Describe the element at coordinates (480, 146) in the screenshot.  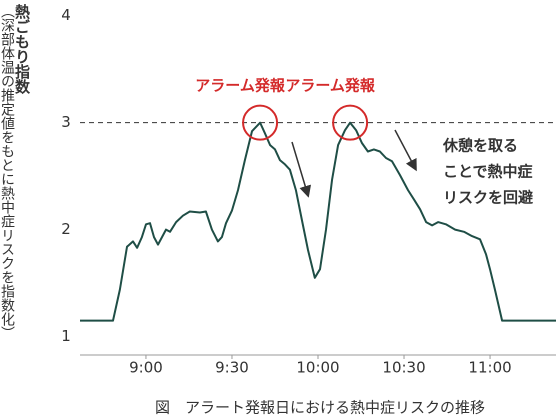
I see `note-line: 休憩を取る` at that location.